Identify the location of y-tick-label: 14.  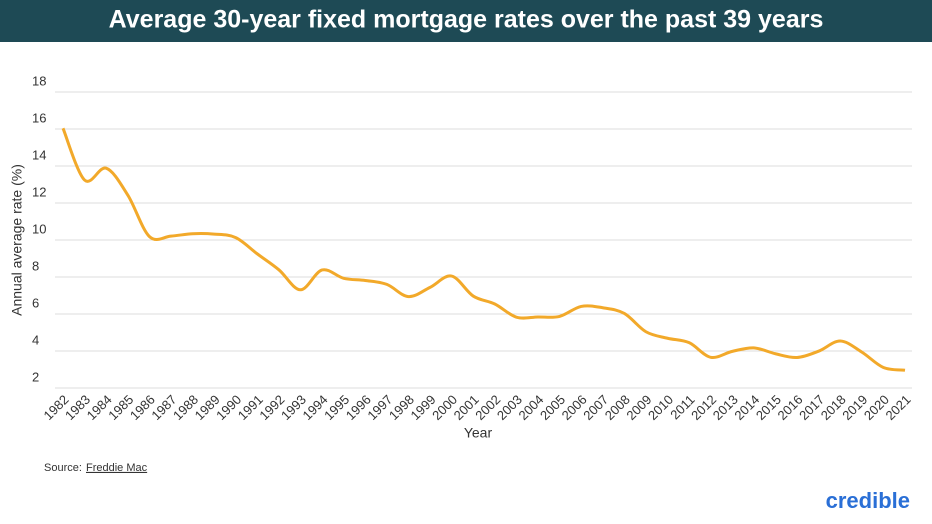
(39, 154).